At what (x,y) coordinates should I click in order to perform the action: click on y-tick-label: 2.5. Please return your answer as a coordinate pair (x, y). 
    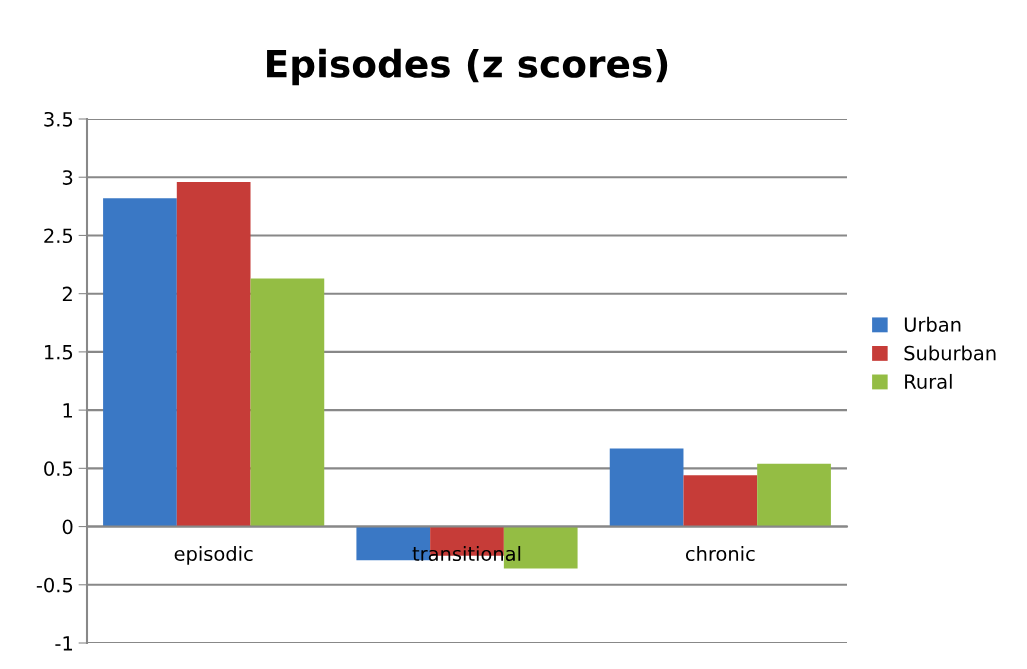
    Looking at the image, I should click on (58, 236).